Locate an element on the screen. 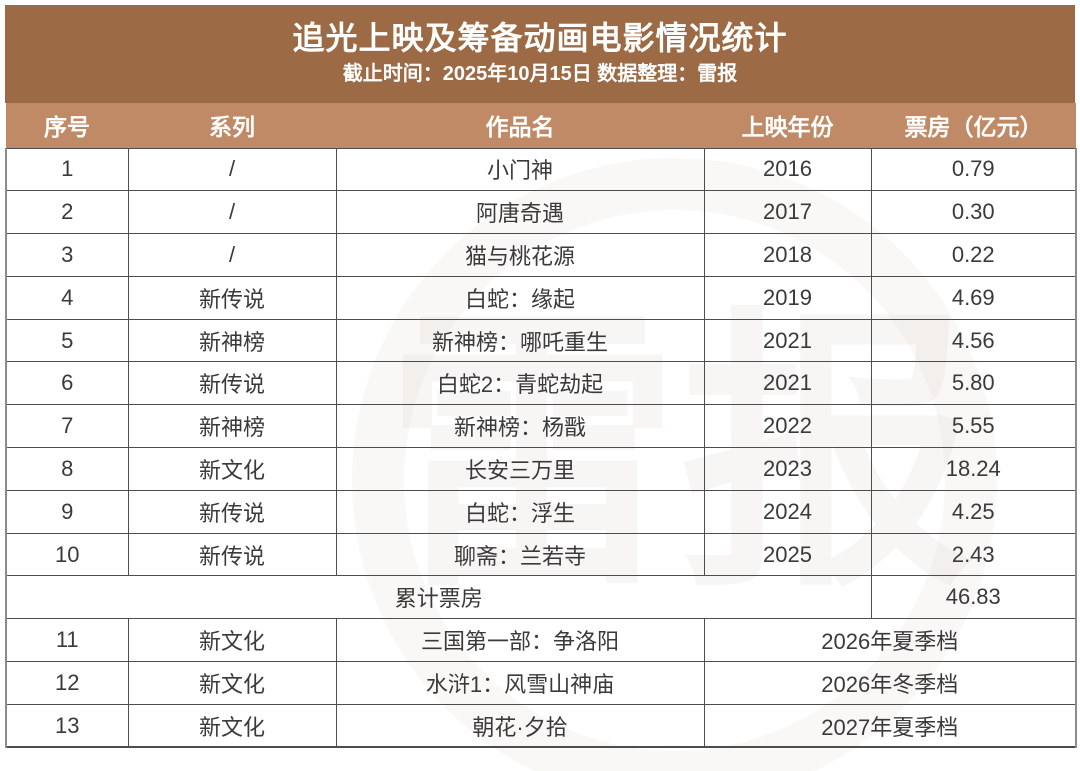 The width and height of the screenshot is (1080, 771). cell-year: 2017 is located at coordinates (787, 212).